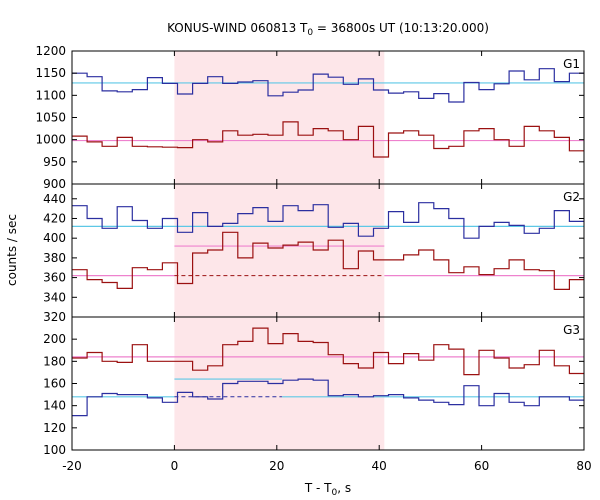 This screenshot has width=600, height=500. What do you see at coordinates (12, 250) in the screenshot?
I see `y-axis-label: counts / sec` at bounding box center [12, 250].